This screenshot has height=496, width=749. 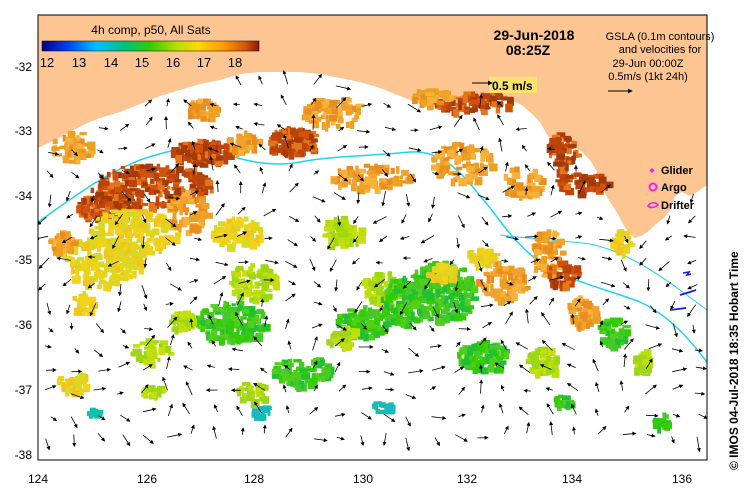 I want to click on x-axis: 124 126 128 130 132 134 136, so click(x=360, y=479).